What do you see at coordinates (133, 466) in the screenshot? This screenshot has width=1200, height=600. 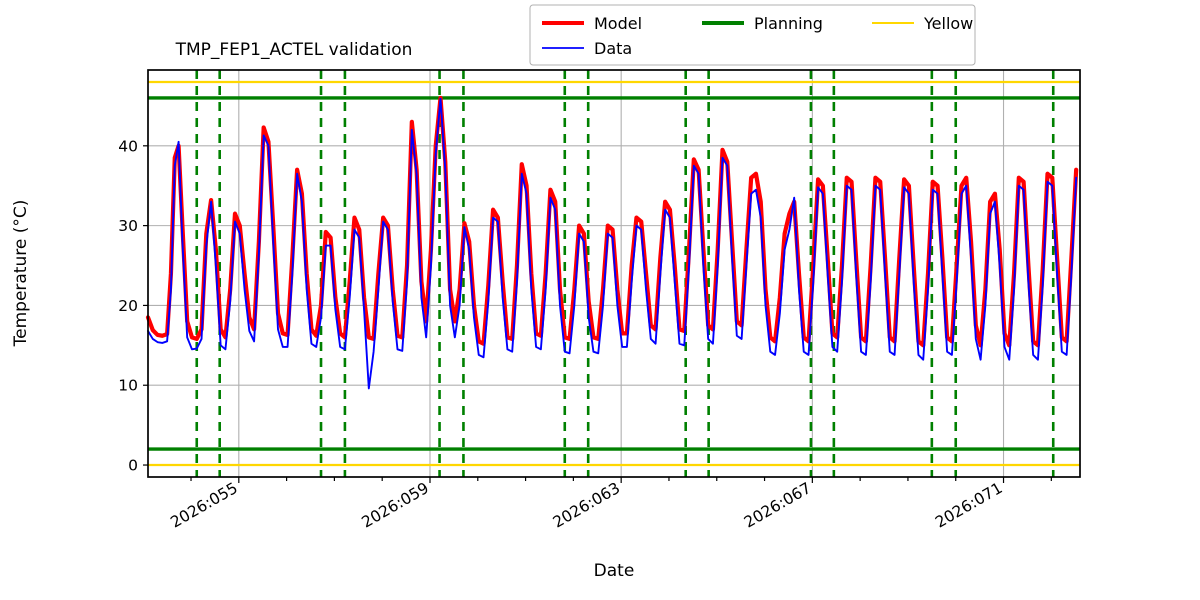 I see `y-tick-label: 0` at bounding box center [133, 466].